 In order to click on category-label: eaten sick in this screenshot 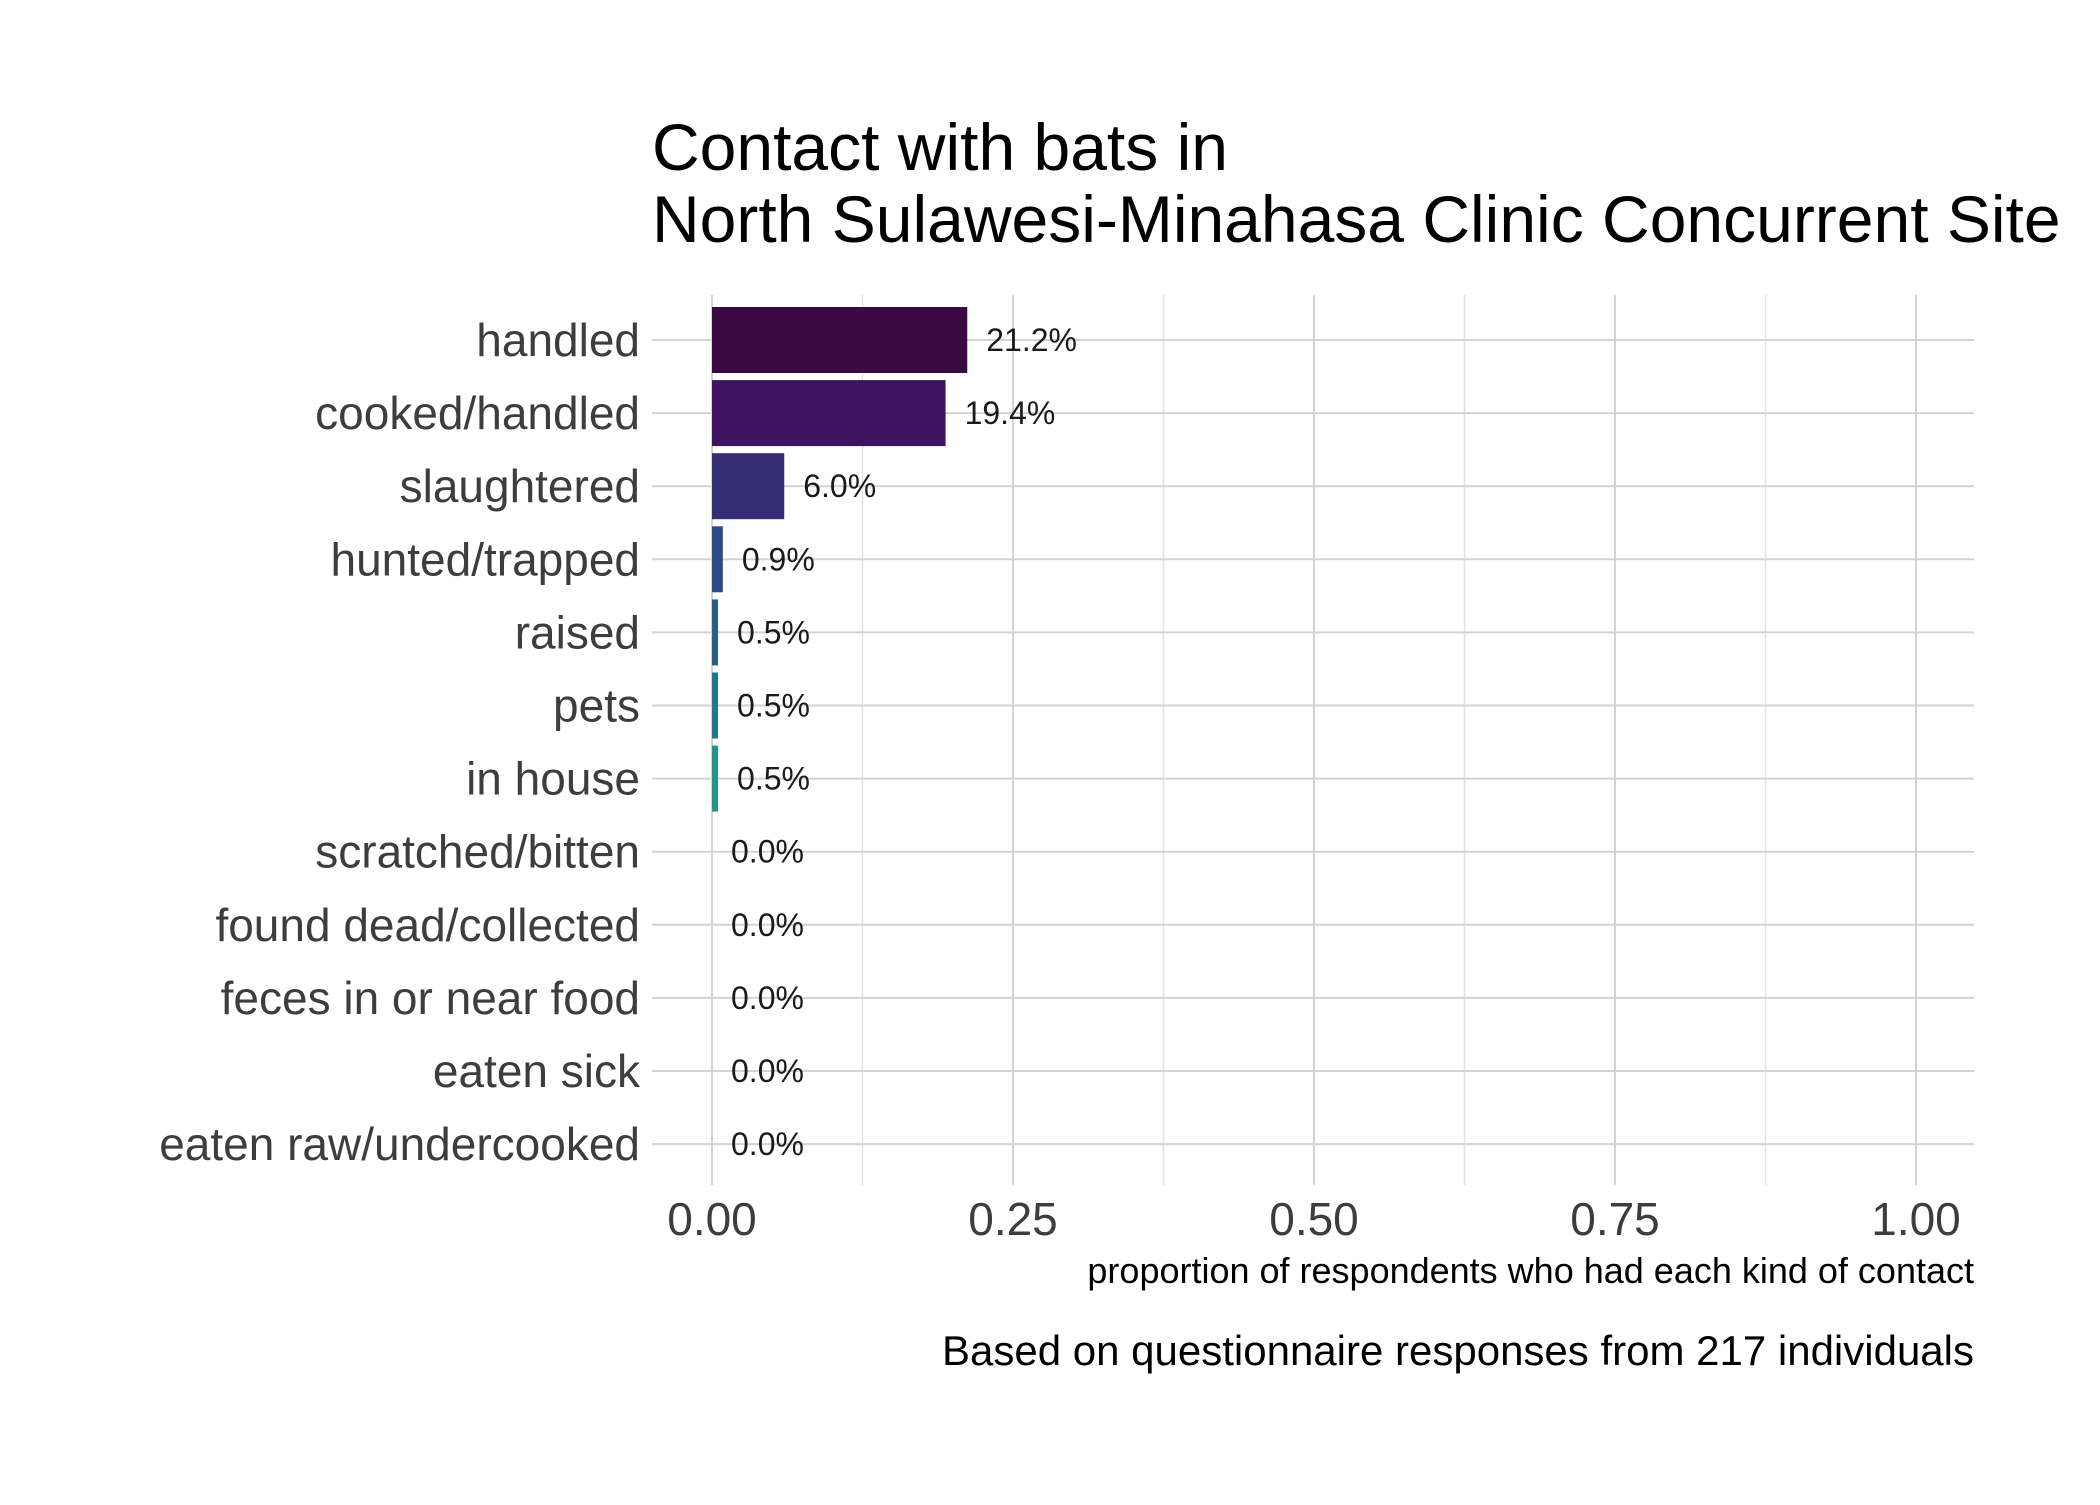, I will do `click(537, 1071)`.